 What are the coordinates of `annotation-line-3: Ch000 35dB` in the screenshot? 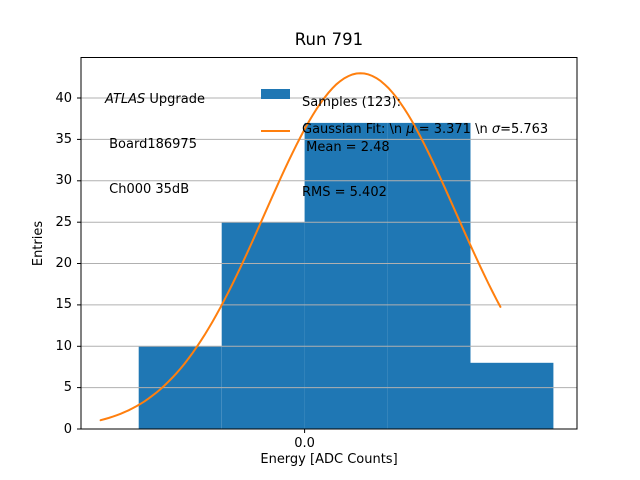 It's located at (147, 189).